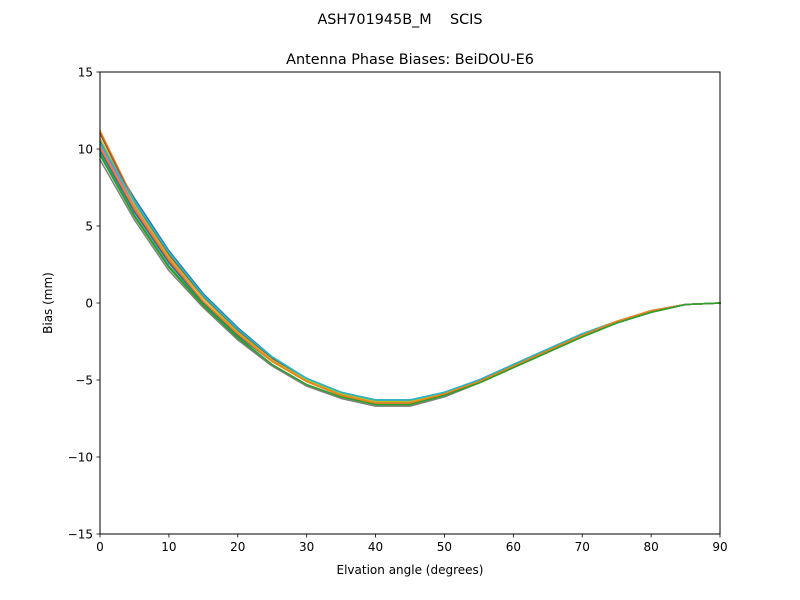 This screenshot has width=800, height=600. What do you see at coordinates (719, 547) in the screenshot?
I see `x-tick-label: 90` at bounding box center [719, 547].